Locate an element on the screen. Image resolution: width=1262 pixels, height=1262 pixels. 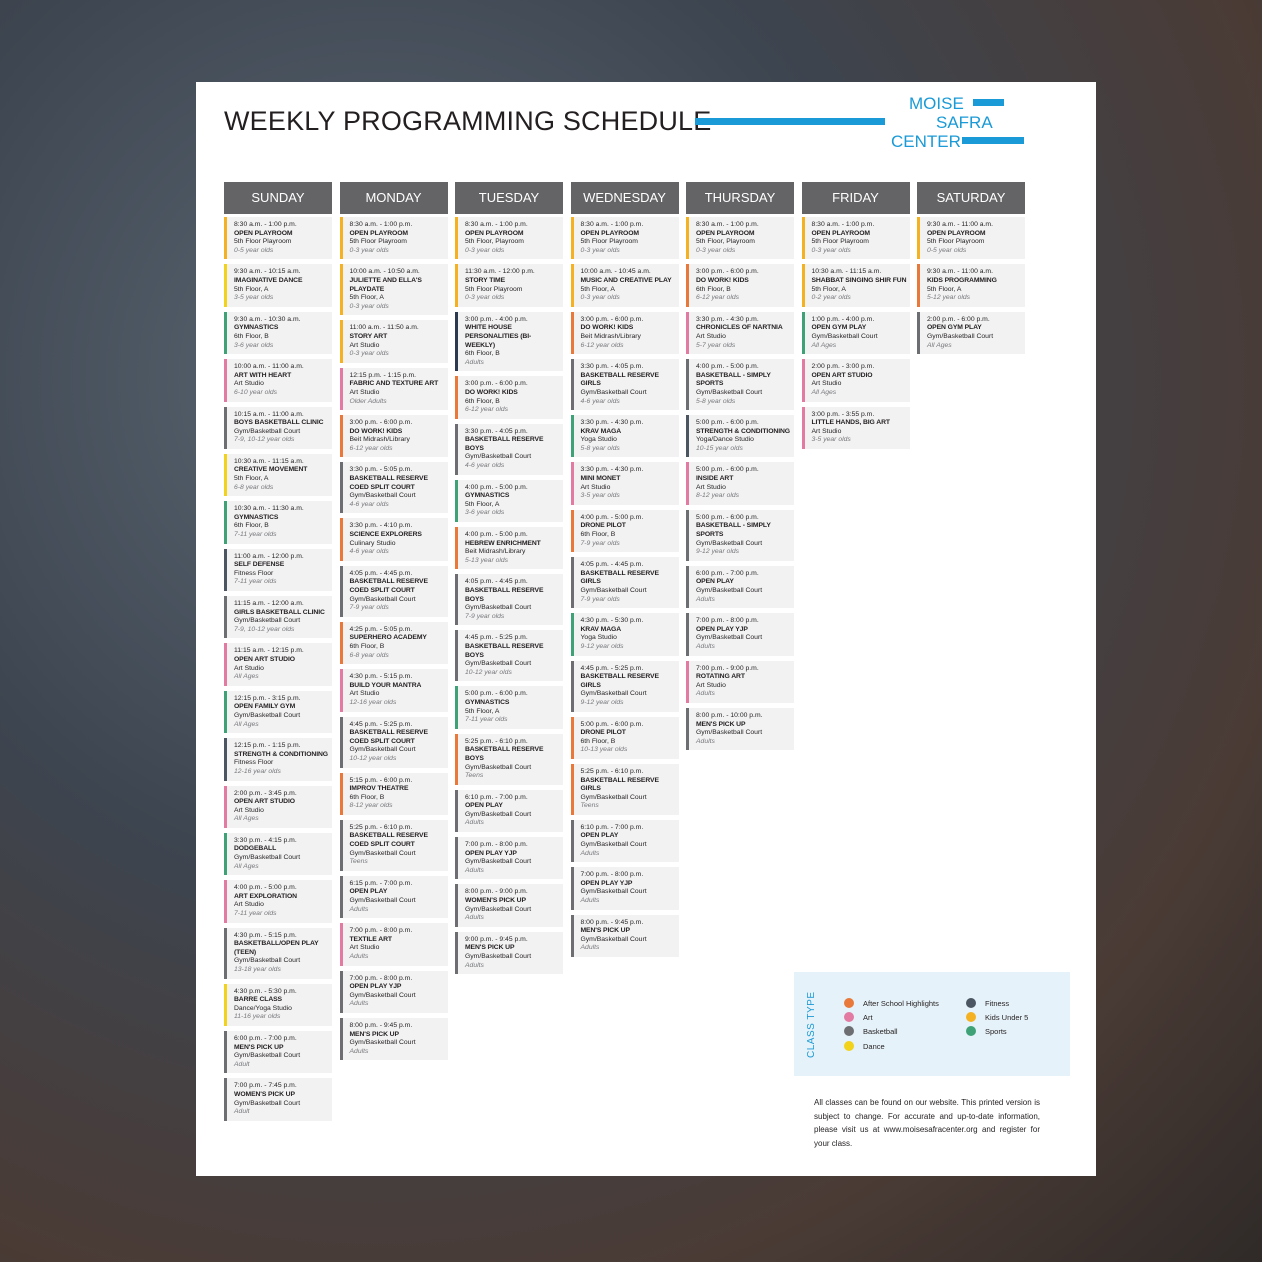
class-ages: 0-2 year olds is located at coordinates (831, 298).